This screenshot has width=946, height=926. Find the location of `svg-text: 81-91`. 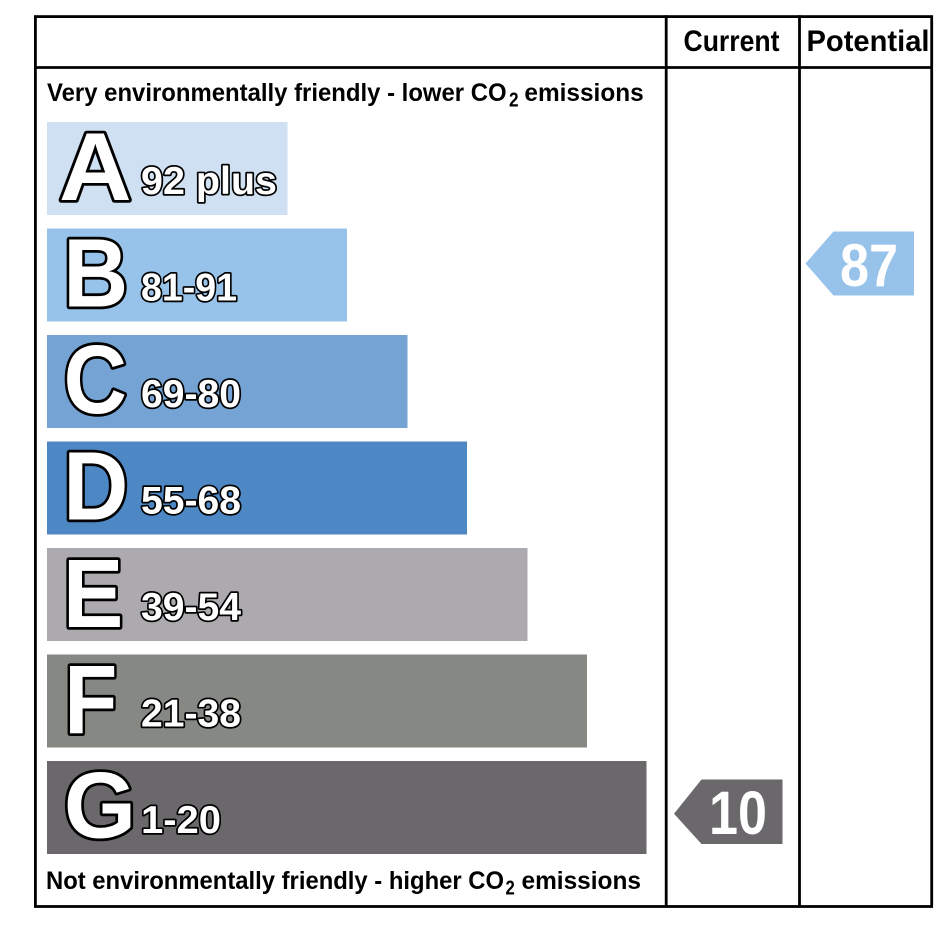

svg-text: 81-91 is located at coordinates (189, 288).